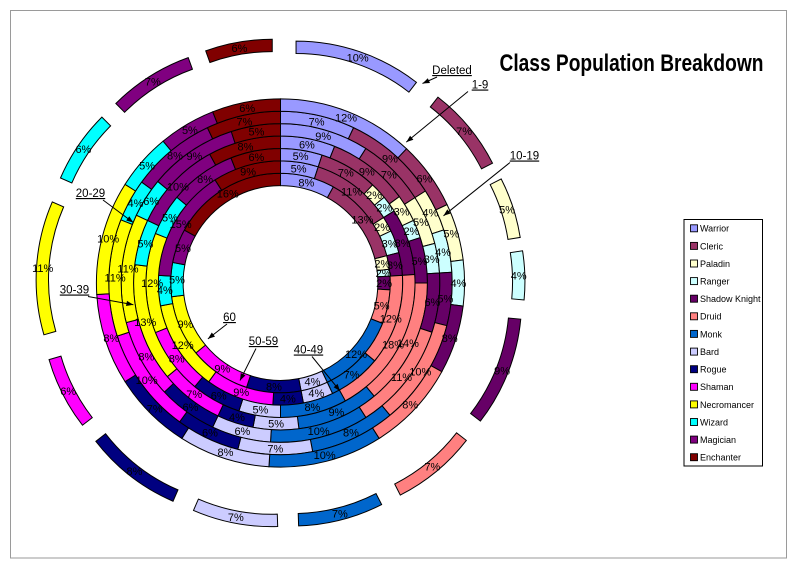 This screenshot has width=800, height=575. What do you see at coordinates (715, 264) in the screenshot?
I see `svg-text: Paladin` at bounding box center [715, 264].